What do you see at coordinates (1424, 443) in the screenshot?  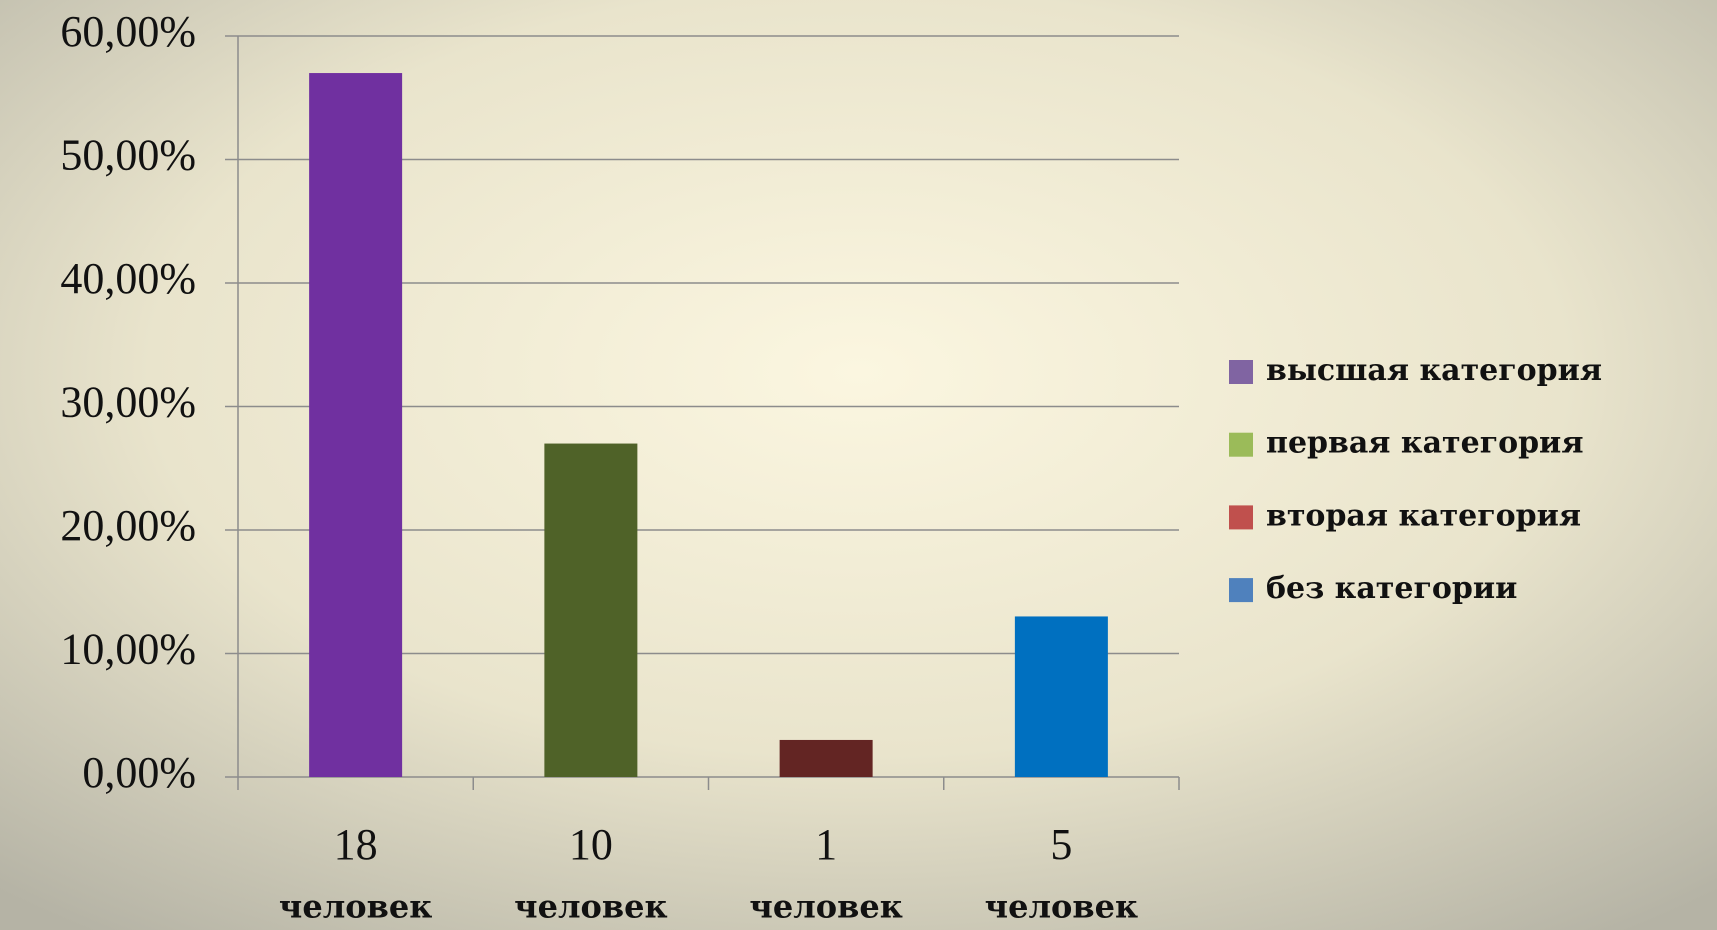 I see `legend-label: первая категория` at bounding box center [1424, 443].